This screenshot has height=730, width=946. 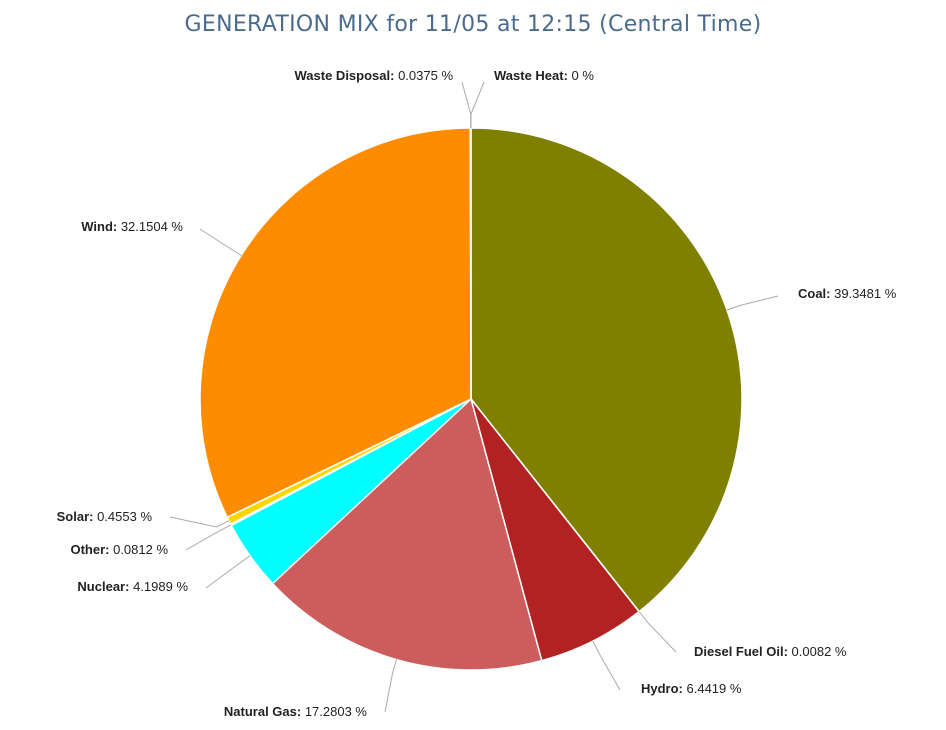 I want to click on data-label-value-hydro: 6.4419 %, so click(x=712, y=688).